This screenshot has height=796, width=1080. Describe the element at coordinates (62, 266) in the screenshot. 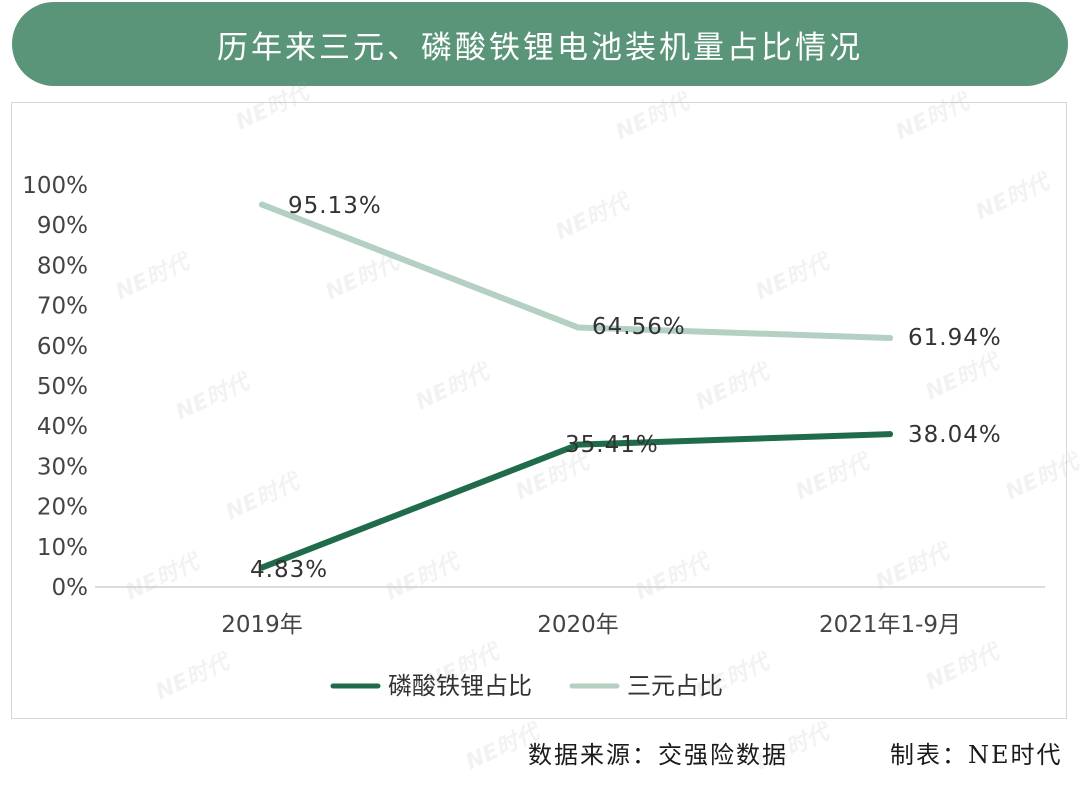

I see `y-tick-label: 80%` at that location.